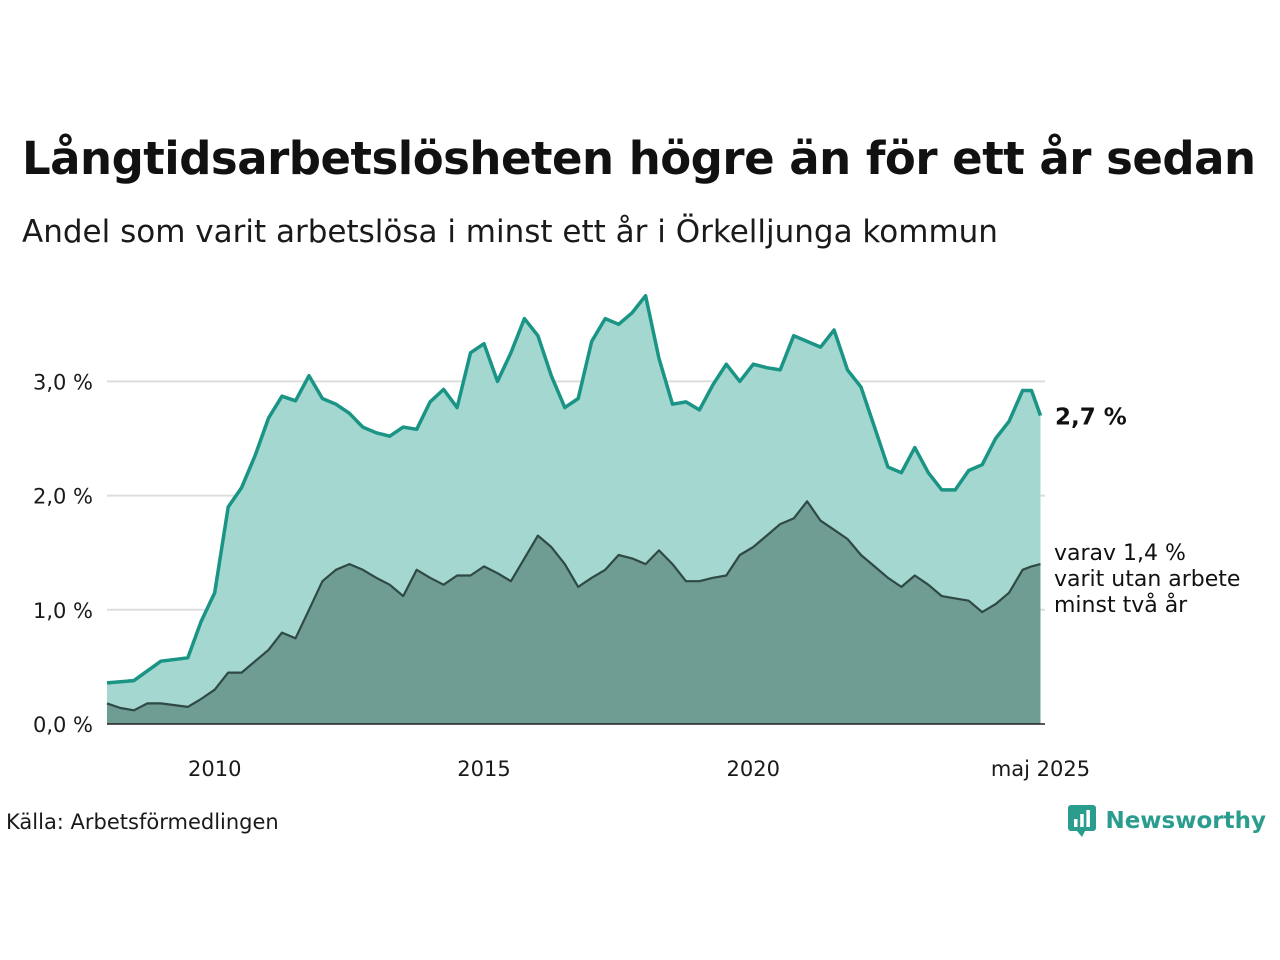  I want to click on x-axis-ticks: 2010 2015 2020 maj 2025, so click(639, 769).